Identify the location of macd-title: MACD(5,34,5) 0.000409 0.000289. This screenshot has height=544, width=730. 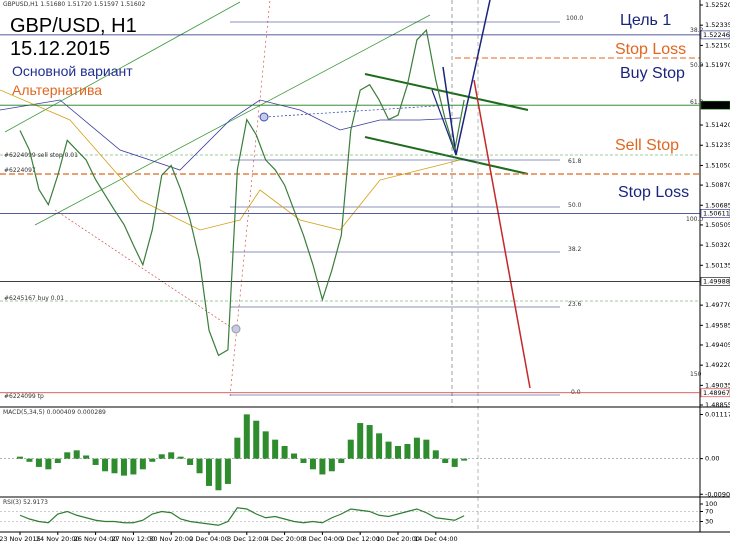
(54, 412).